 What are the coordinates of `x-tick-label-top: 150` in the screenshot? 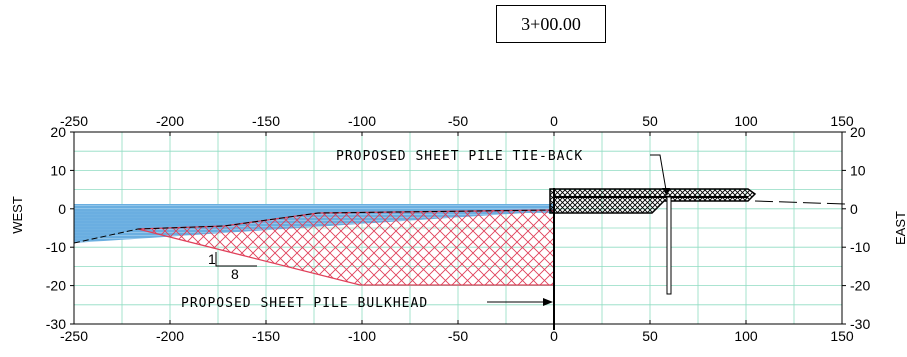 It's located at (842, 121).